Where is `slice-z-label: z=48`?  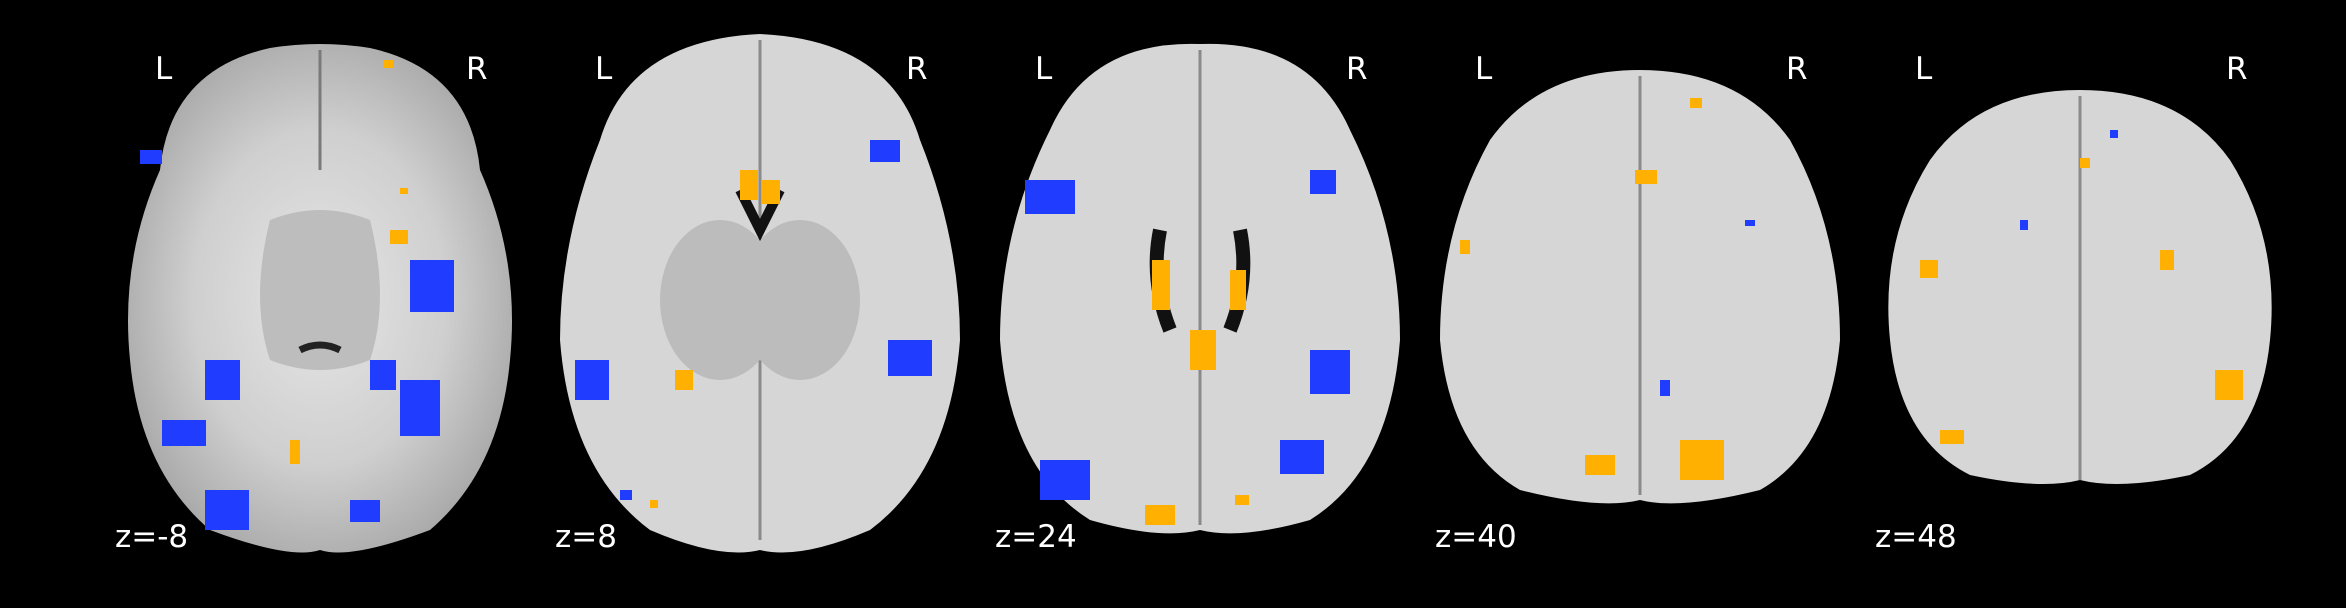
slice-z-label: z=48 is located at coordinates (1916, 537).